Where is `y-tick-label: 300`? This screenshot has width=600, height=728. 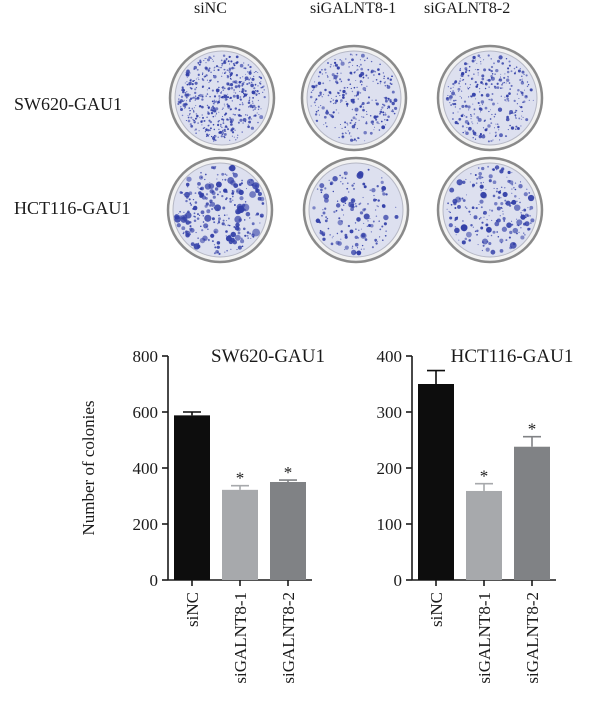
y-tick-label: 300 is located at coordinates (390, 412).